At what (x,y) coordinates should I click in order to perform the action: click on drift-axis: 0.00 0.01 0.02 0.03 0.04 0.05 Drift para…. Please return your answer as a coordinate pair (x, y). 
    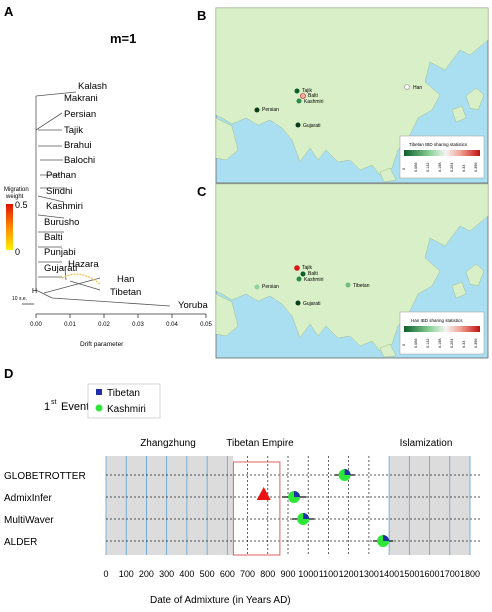
    Looking at the image, I should click on (121, 330).